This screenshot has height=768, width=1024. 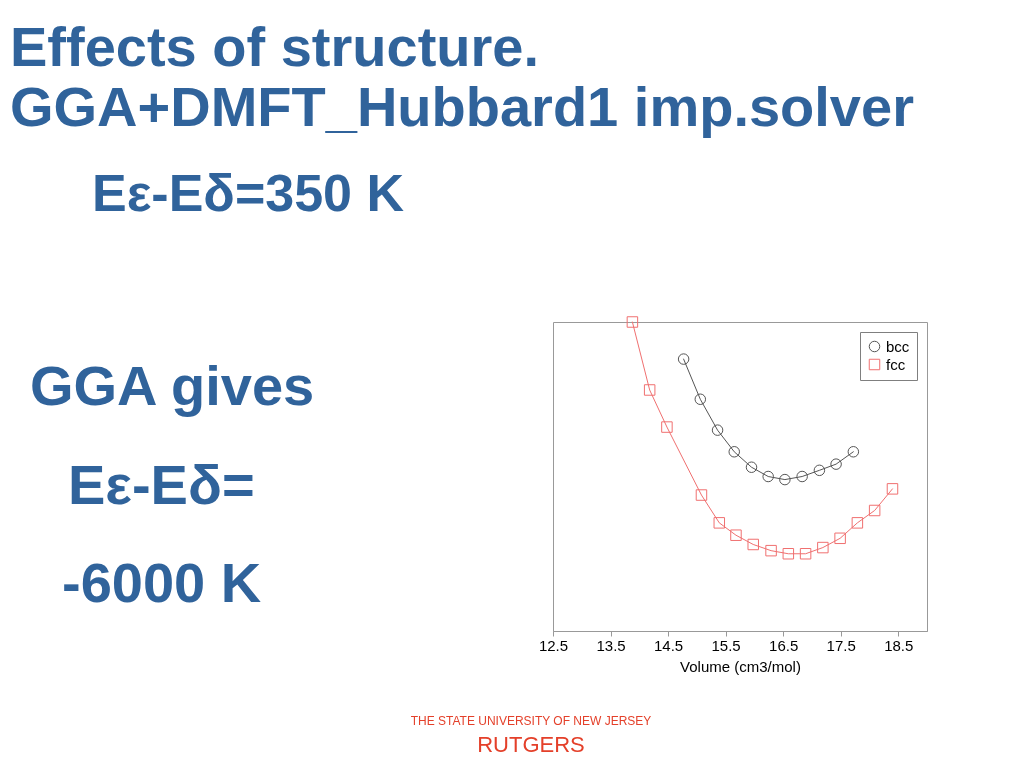 What do you see at coordinates (531, 721) in the screenshot?
I see `text: THE STATE UNIVERSITY OF NEW JERSEY` at bounding box center [531, 721].